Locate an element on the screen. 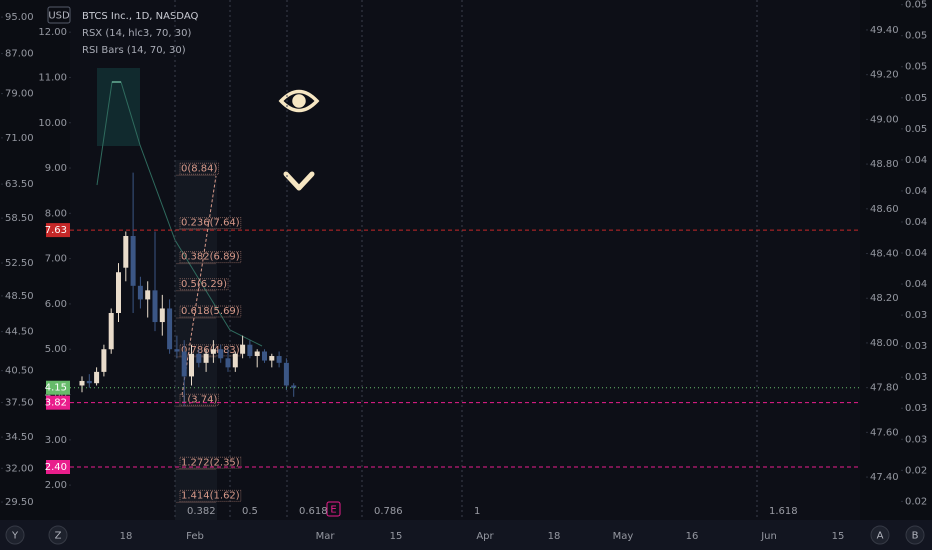 The height and width of the screenshot is (550, 932). tick-label: 48.50 is located at coordinates (19, 296).